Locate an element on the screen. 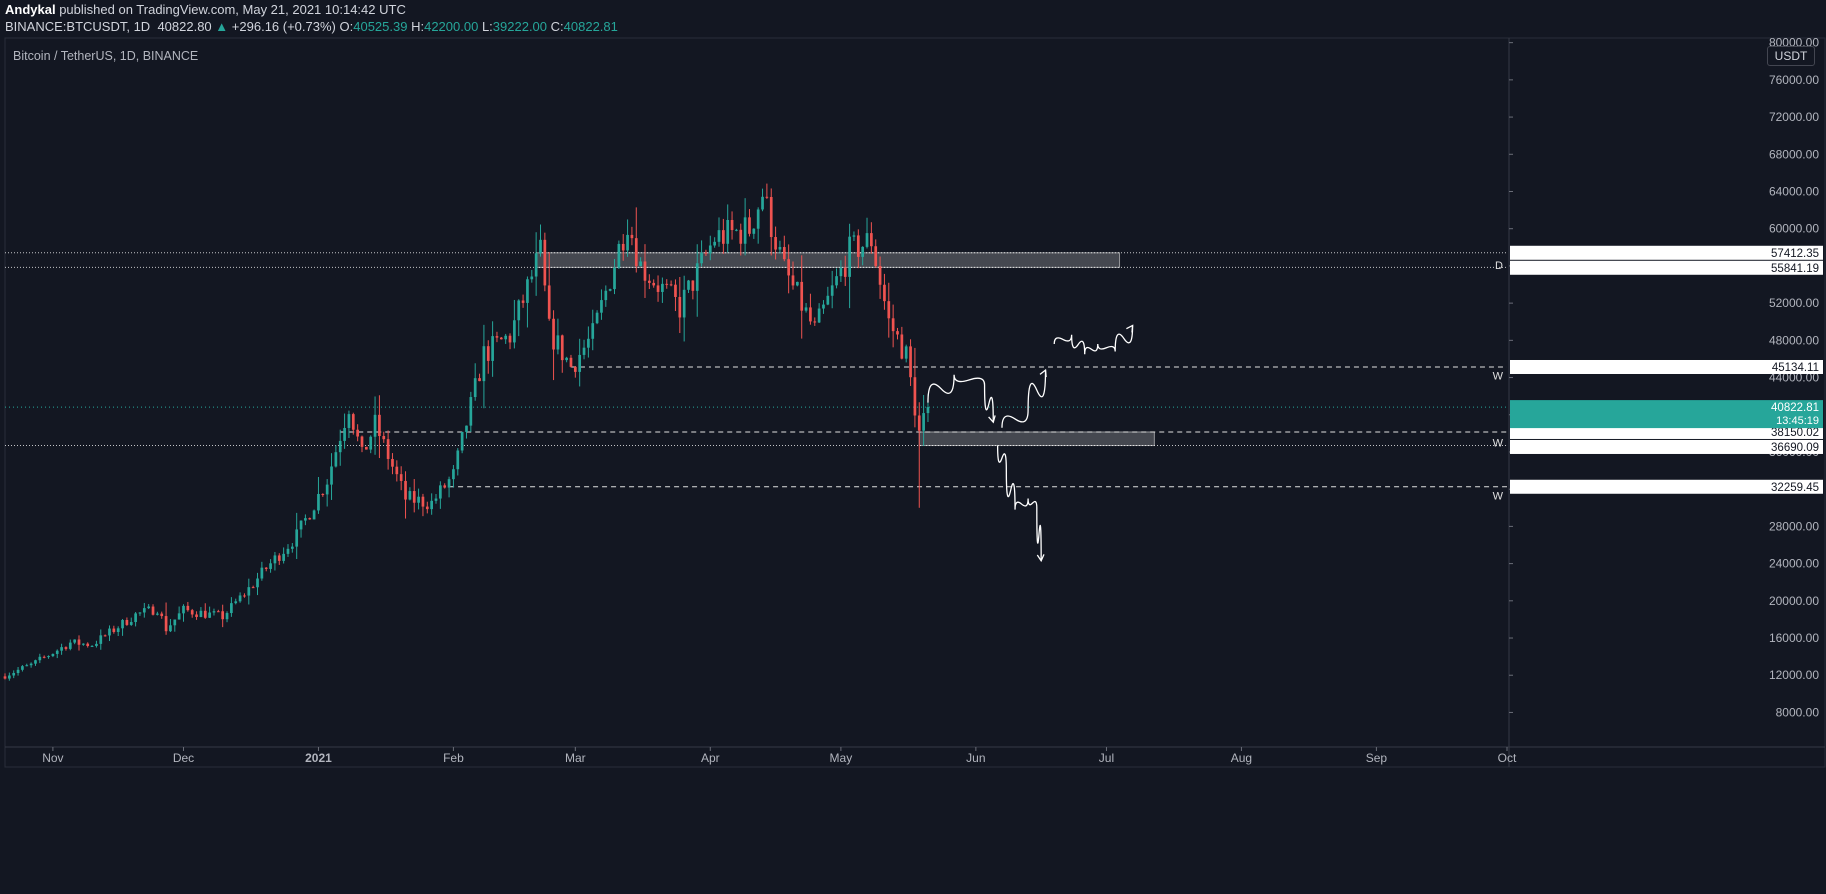  current-price-tag is located at coordinates (1666, 414).